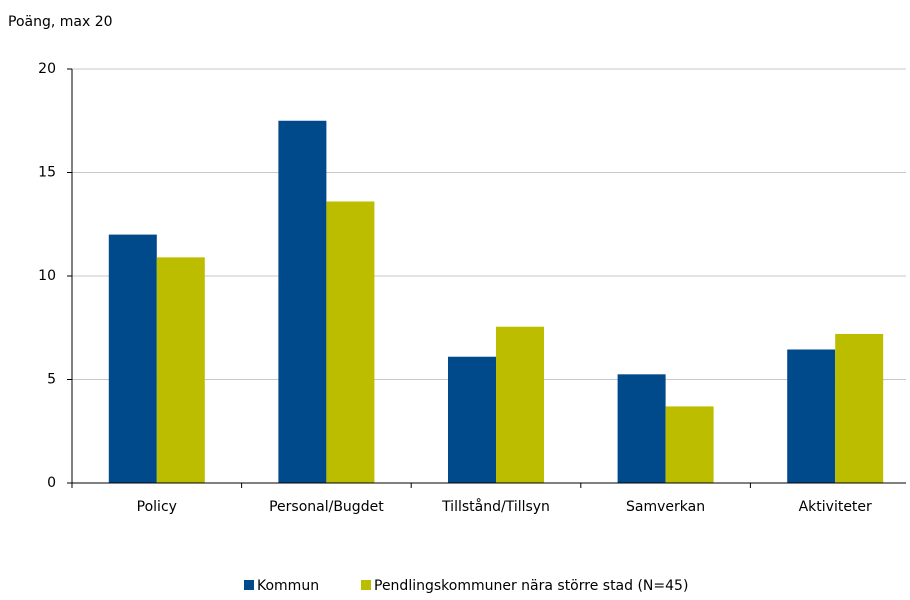 The width and height of the screenshot is (910, 600). Describe the element at coordinates (51, 380) in the screenshot. I see `y-tick-label: 5` at that location.